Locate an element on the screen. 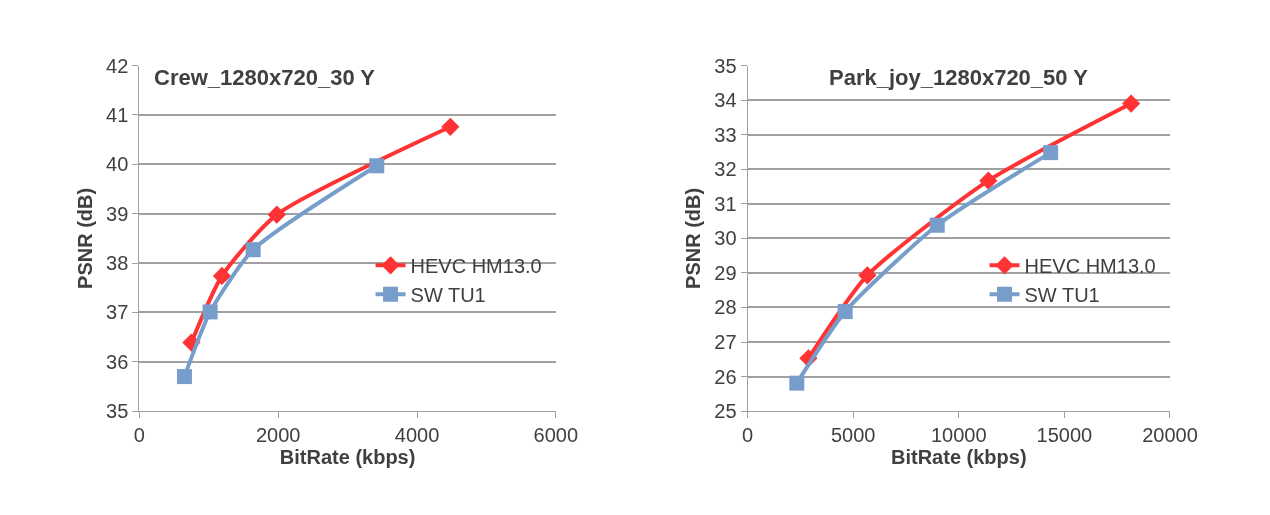 The width and height of the screenshot is (1270, 515). x-tick-label: 2000 is located at coordinates (278, 435).